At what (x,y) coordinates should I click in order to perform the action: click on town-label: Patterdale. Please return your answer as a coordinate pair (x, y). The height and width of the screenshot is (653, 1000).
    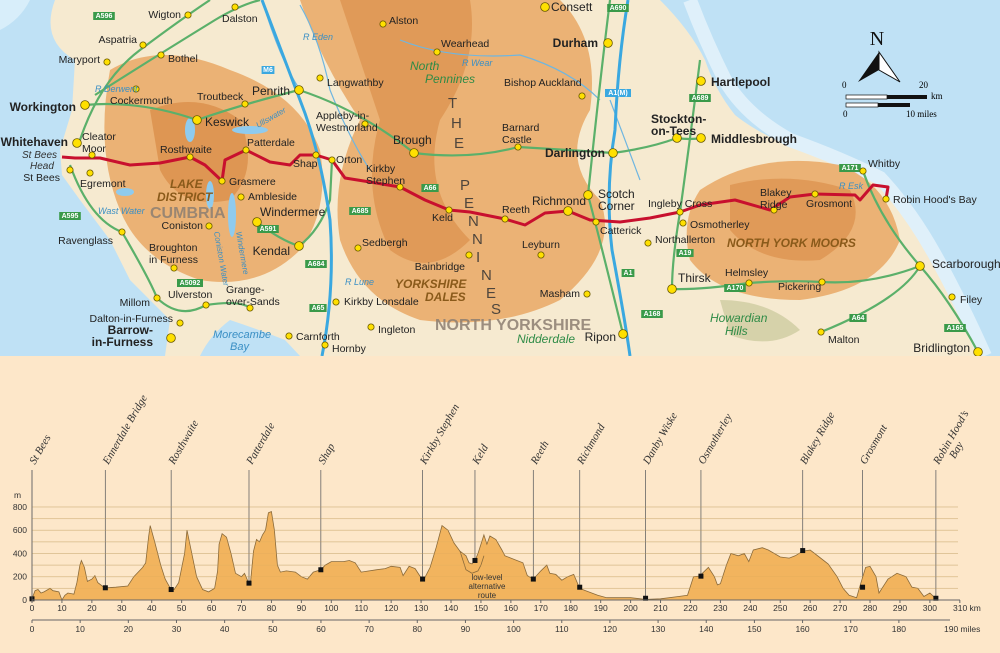
    Looking at the image, I should click on (271, 143).